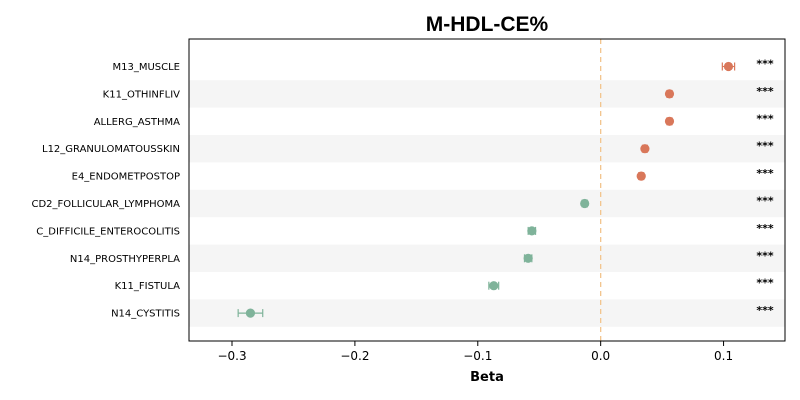 This screenshot has height=400, width=800. Describe the element at coordinates (723, 356) in the screenshot. I see `x-tick-label: 0.1` at that location.